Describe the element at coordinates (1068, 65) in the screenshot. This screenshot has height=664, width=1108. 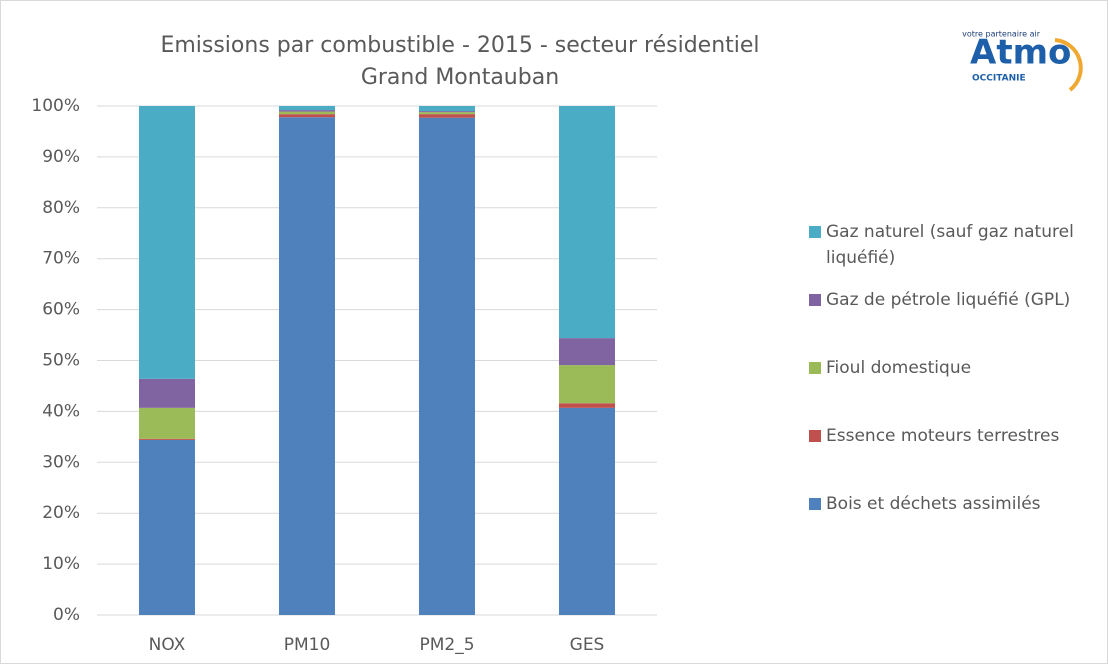
I see `logo-arc` at that location.